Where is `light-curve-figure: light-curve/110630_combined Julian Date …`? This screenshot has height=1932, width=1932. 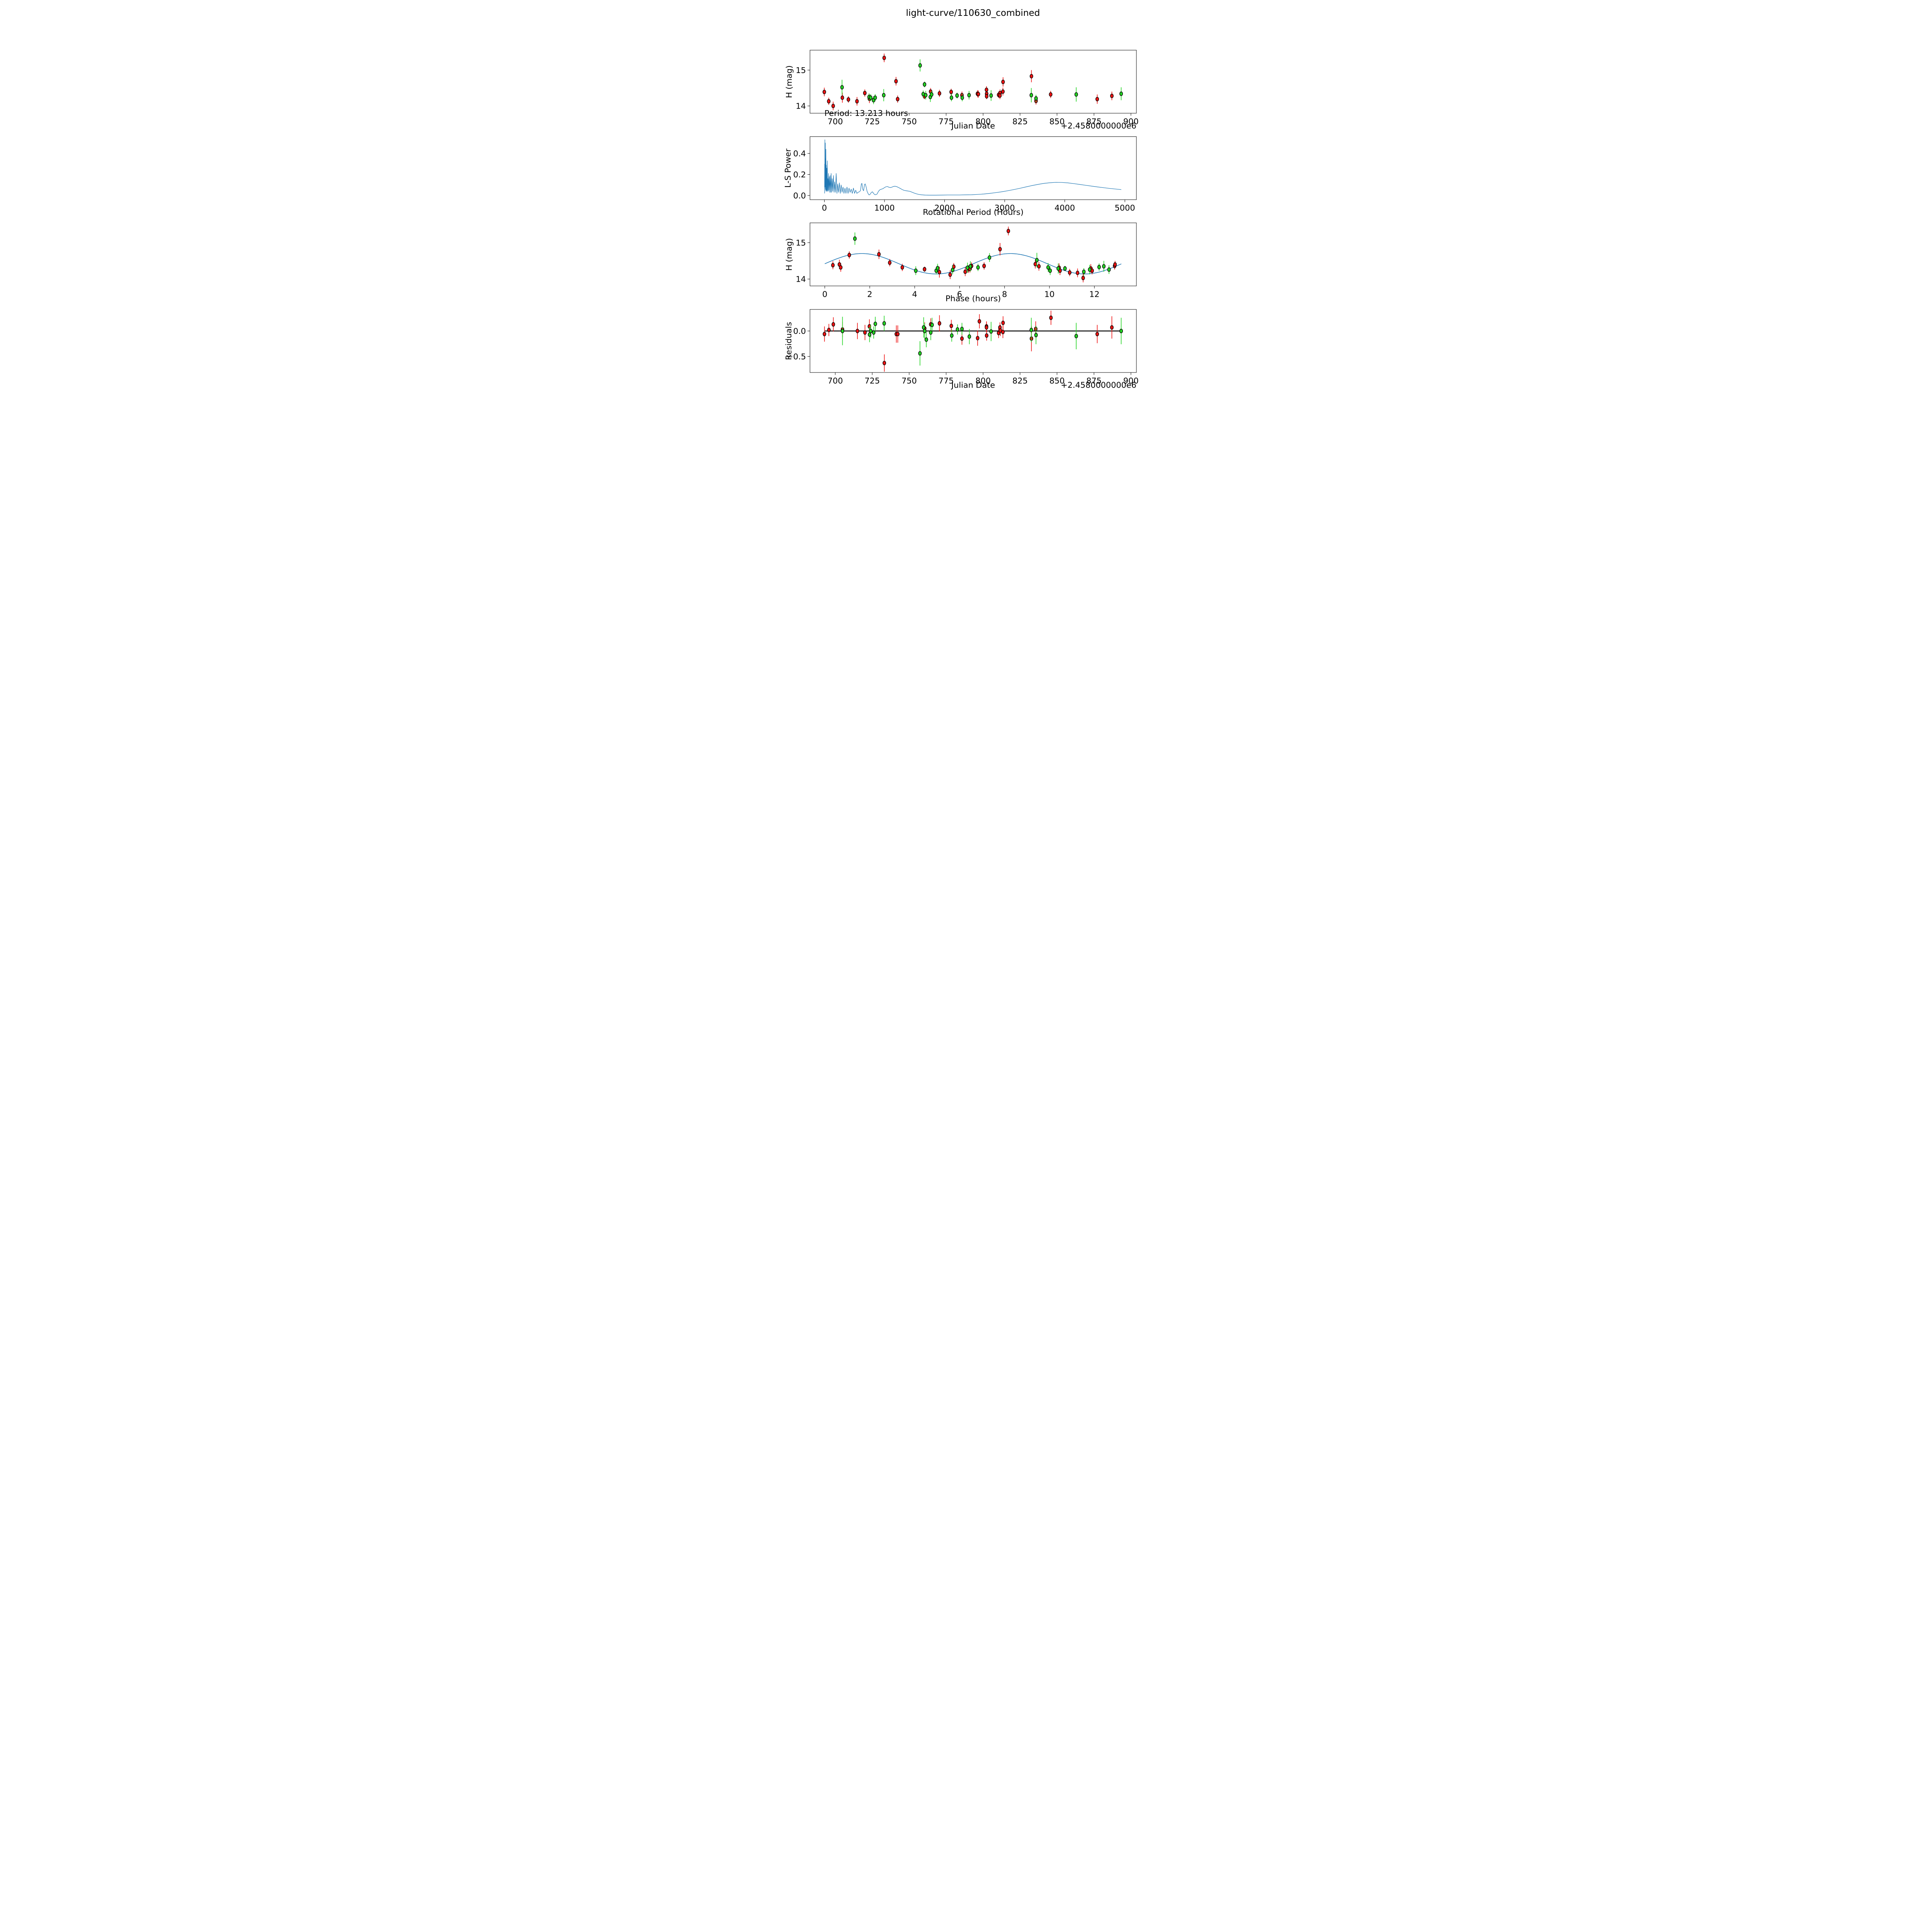
light-curve-figure: light-curve/110630_combined Julian Date … is located at coordinates (966, 209).